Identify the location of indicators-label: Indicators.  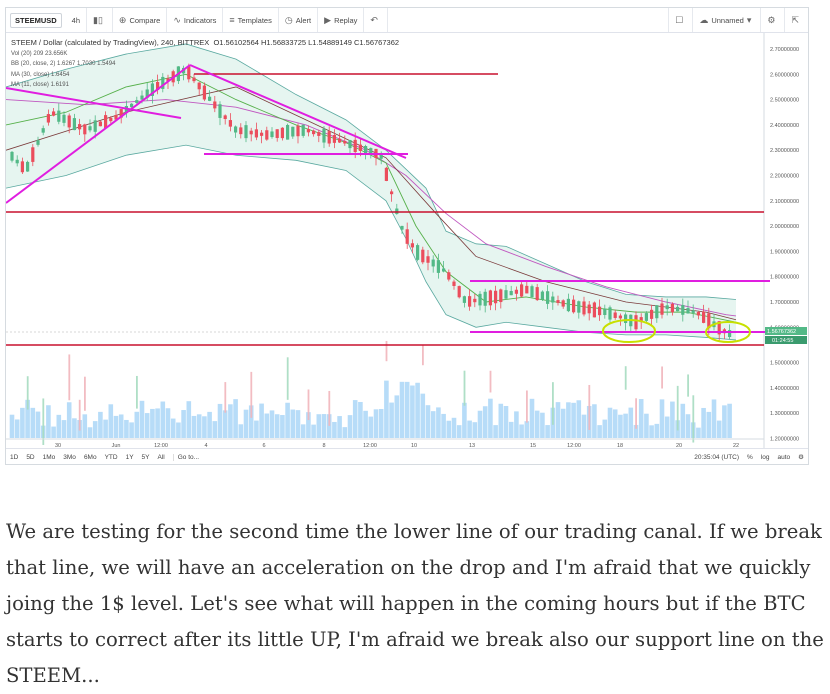
(200, 20).